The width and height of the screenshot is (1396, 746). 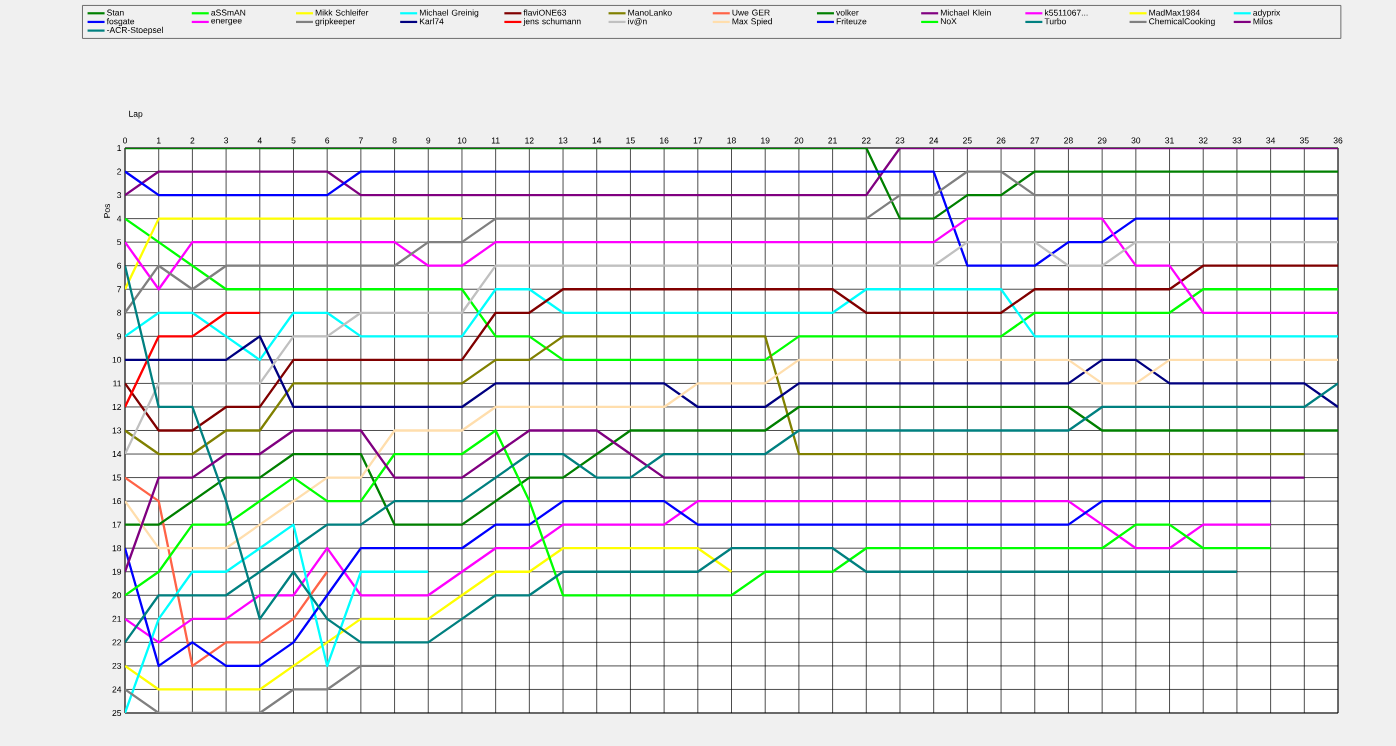 What do you see at coordinates (120, 22) in the screenshot?
I see `legend-label: fosgate` at bounding box center [120, 22].